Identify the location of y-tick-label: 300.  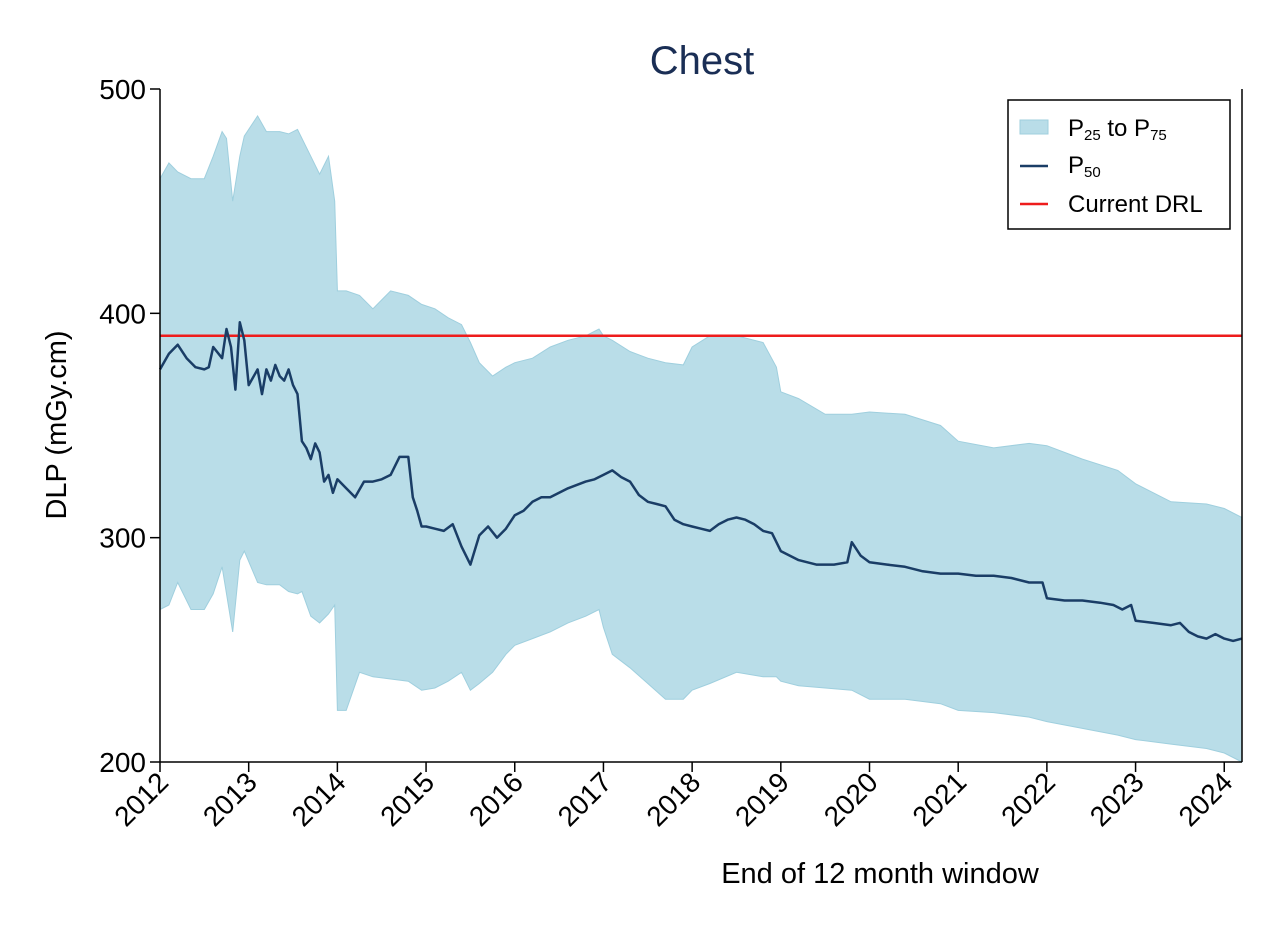
(122, 538).